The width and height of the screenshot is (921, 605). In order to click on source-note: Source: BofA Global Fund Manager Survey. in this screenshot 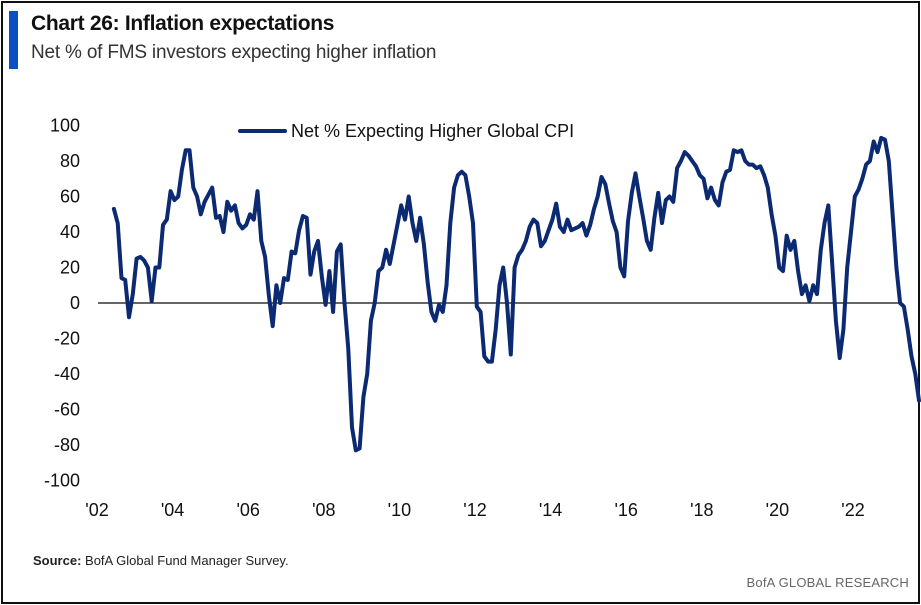, I will do `click(161, 560)`.